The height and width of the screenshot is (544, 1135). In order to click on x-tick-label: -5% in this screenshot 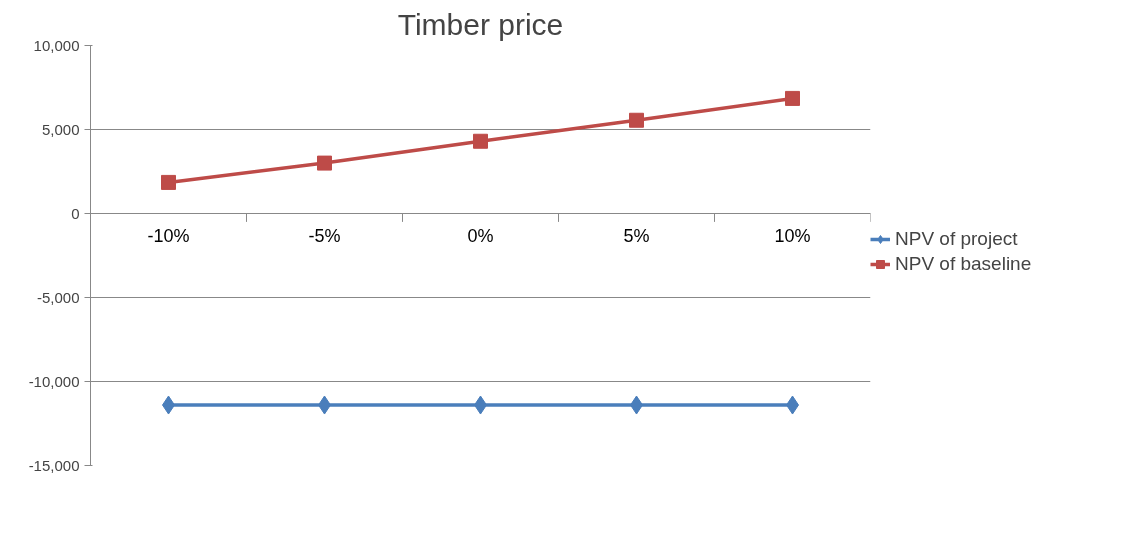, I will do `click(324, 235)`.